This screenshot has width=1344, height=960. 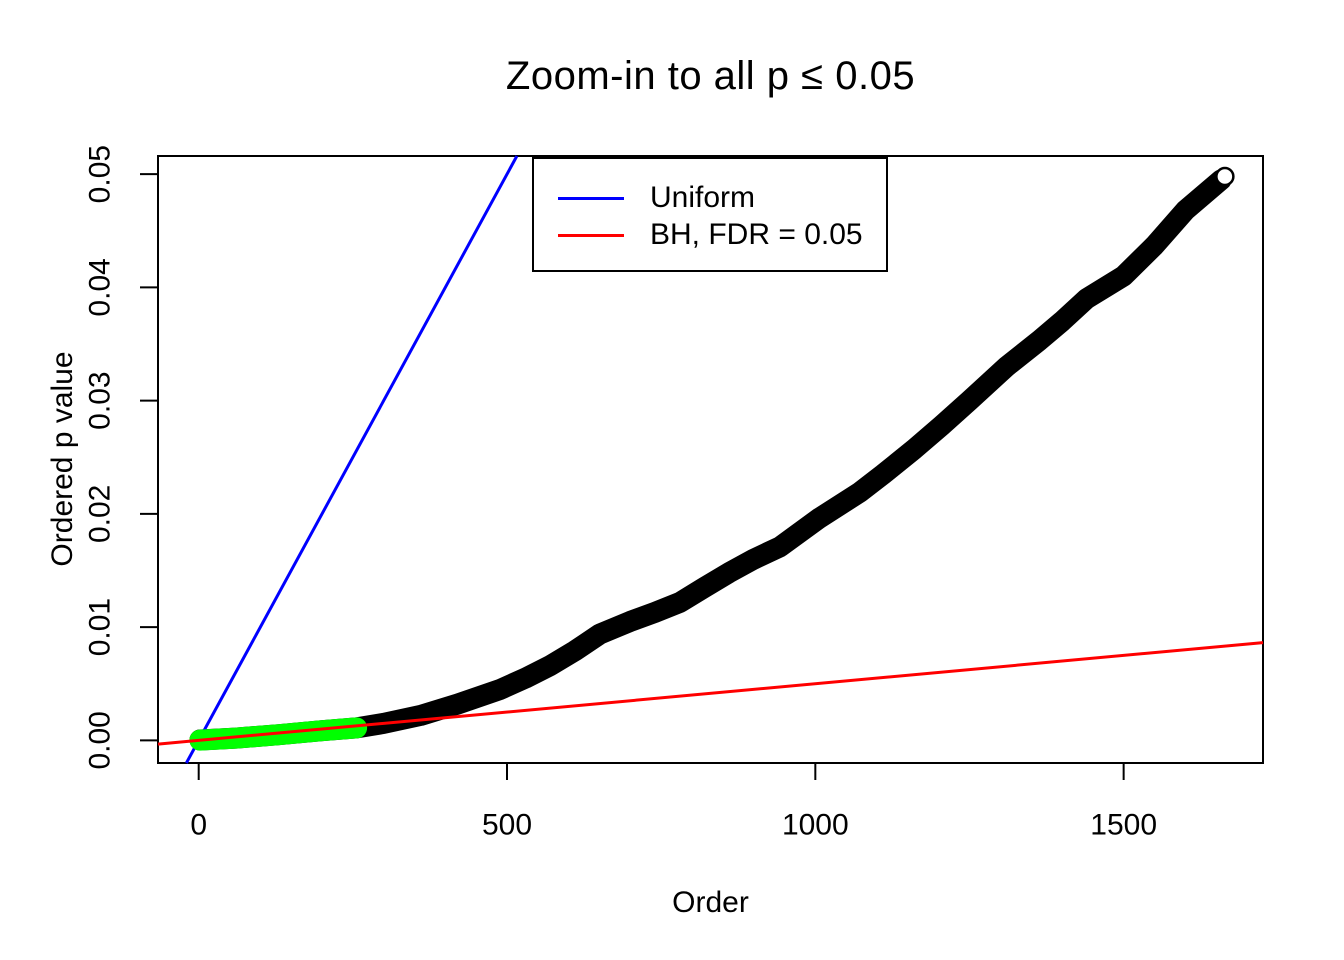 I want to click on bh-fdr-line, so click(x=710, y=693).